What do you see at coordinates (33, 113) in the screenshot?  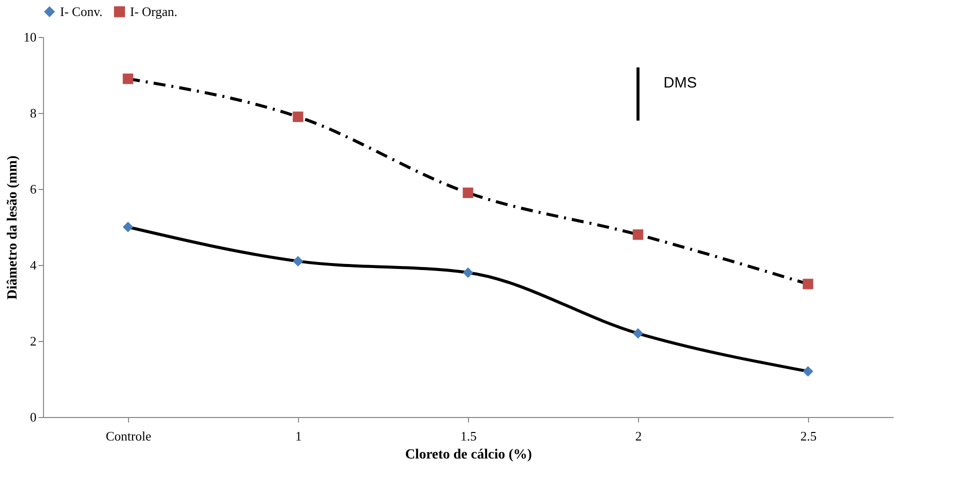 I see `y-tick-label: 8` at bounding box center [33, 113].